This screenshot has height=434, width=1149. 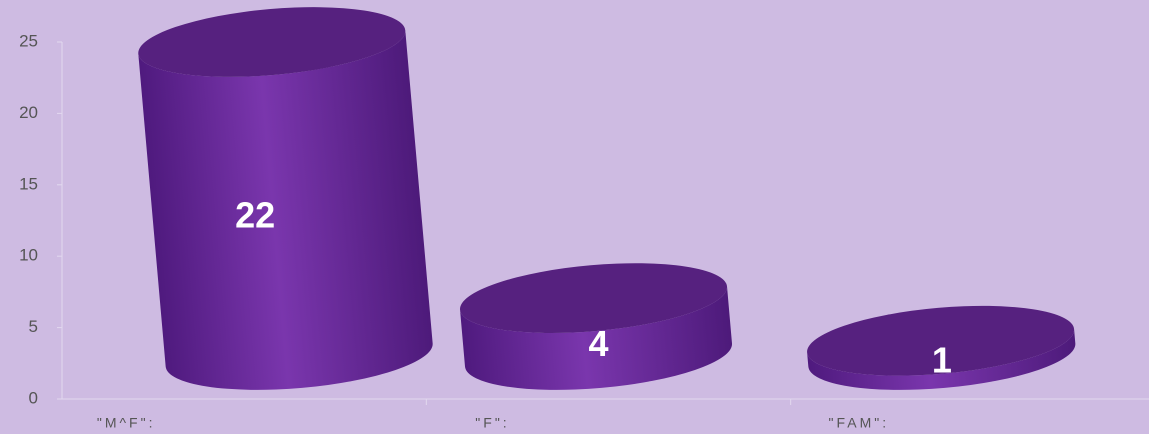 I want to click on x-tick-label: "M^F":, so click(x=126, y=423).